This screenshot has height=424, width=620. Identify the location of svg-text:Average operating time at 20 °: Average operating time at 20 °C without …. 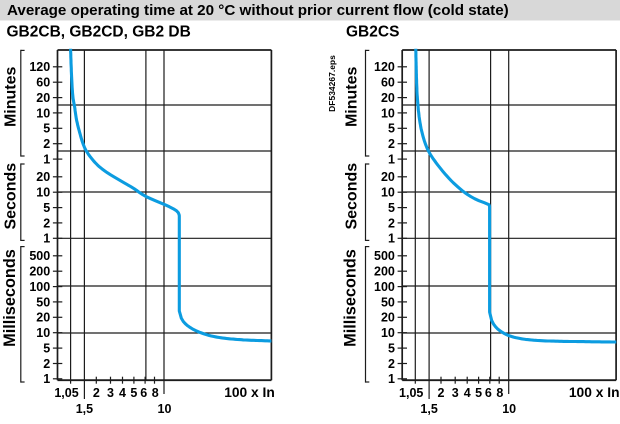
(258, 10).